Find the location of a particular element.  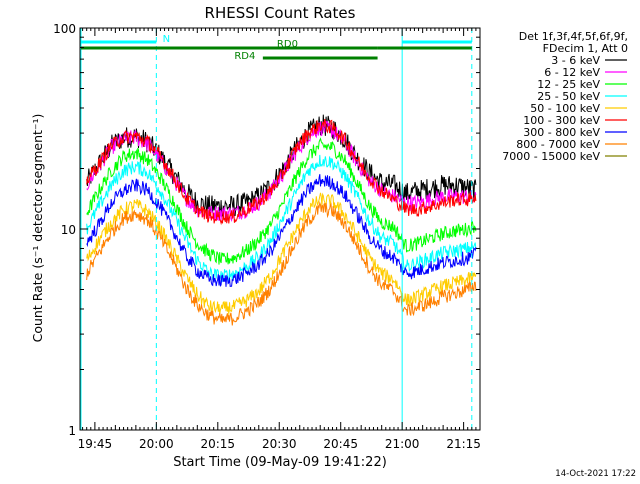

x-tick-label: 20:30 is located at coordinates (279, 444).